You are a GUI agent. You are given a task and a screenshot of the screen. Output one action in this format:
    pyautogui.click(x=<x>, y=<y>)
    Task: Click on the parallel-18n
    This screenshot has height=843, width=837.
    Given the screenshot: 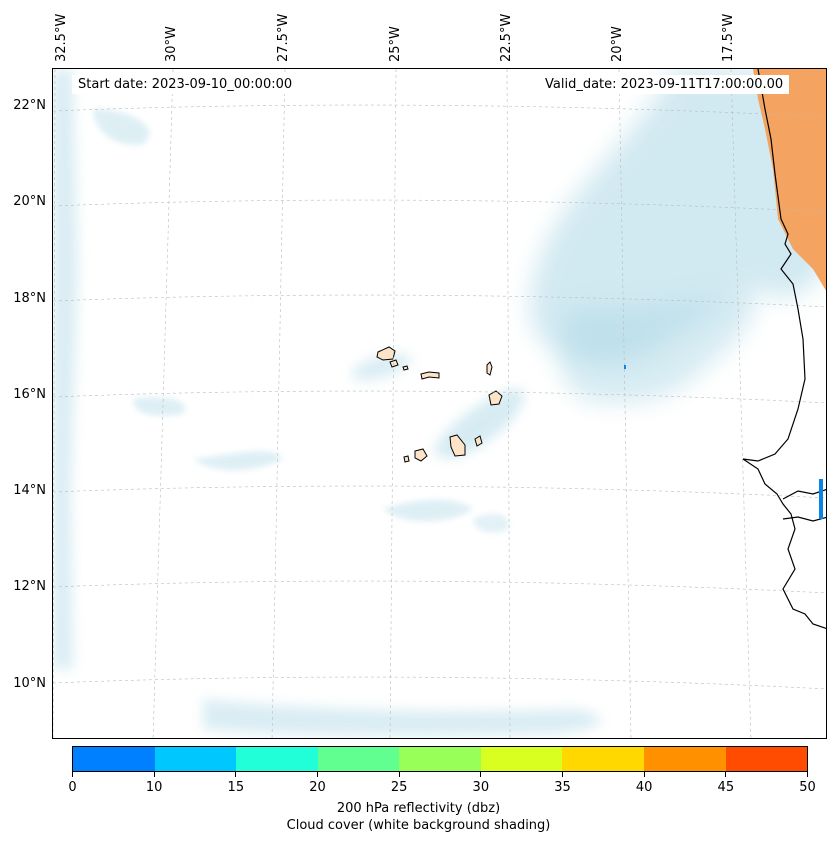 What is the action you would take?
    pyautogui.click(x=439, y=301)
    